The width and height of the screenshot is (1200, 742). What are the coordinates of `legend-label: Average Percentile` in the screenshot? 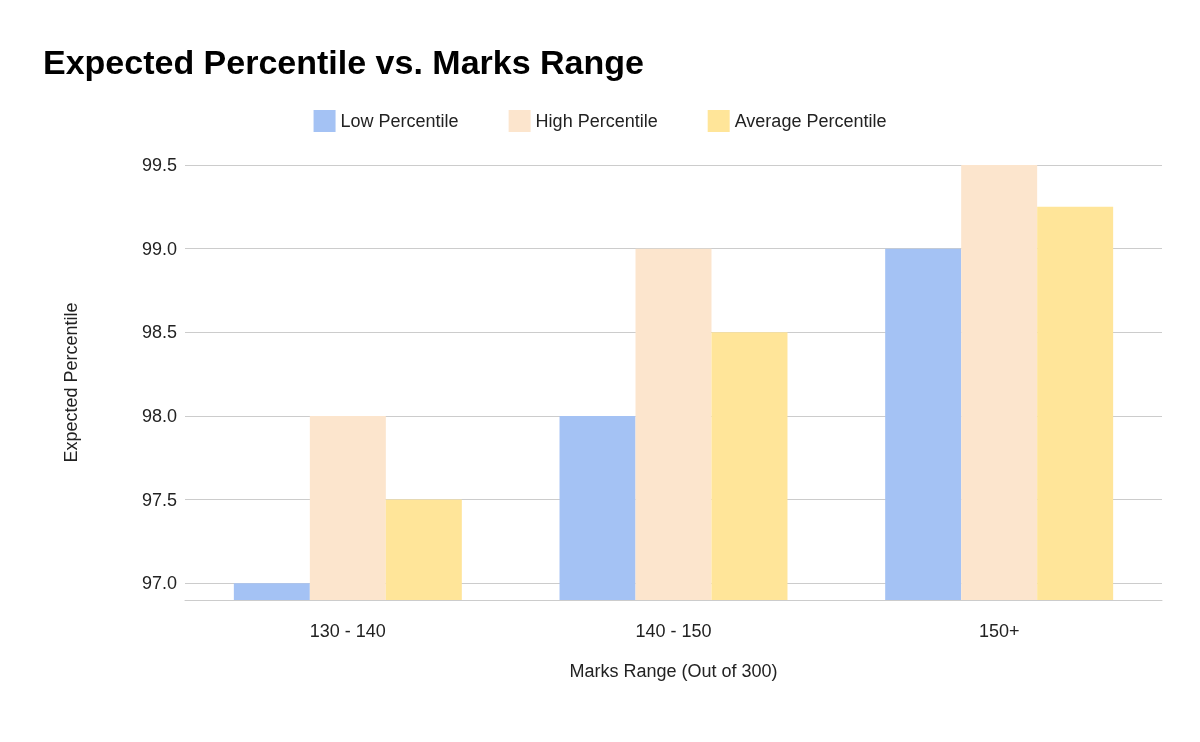 It's located at (810, 121).